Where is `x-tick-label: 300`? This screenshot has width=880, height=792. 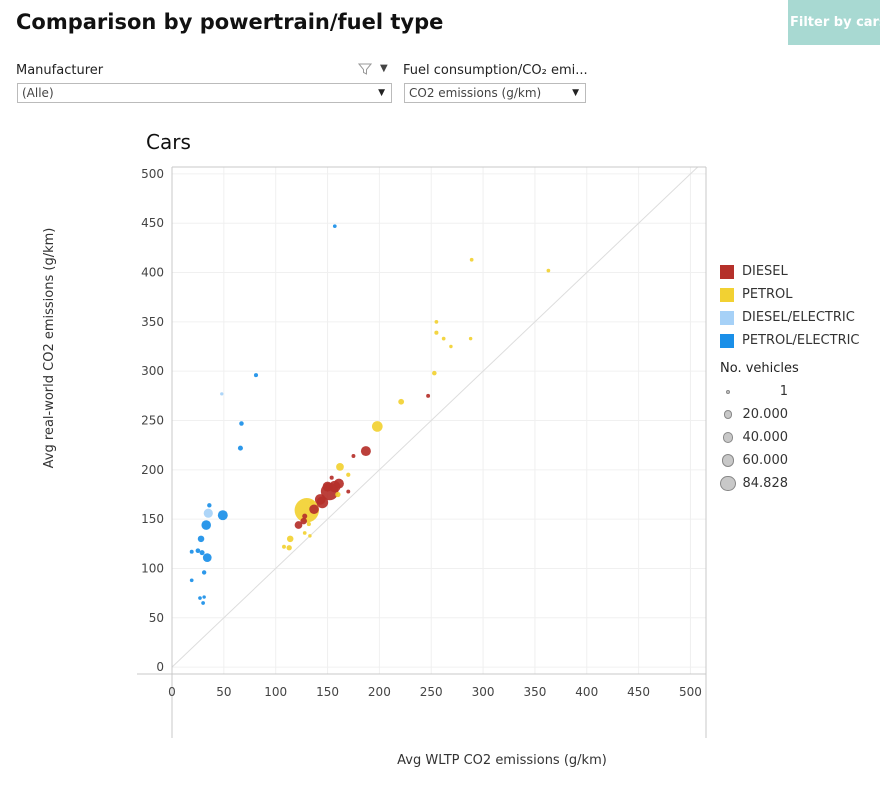 x-tick-label: 300 is located at coordinates (483, 692).